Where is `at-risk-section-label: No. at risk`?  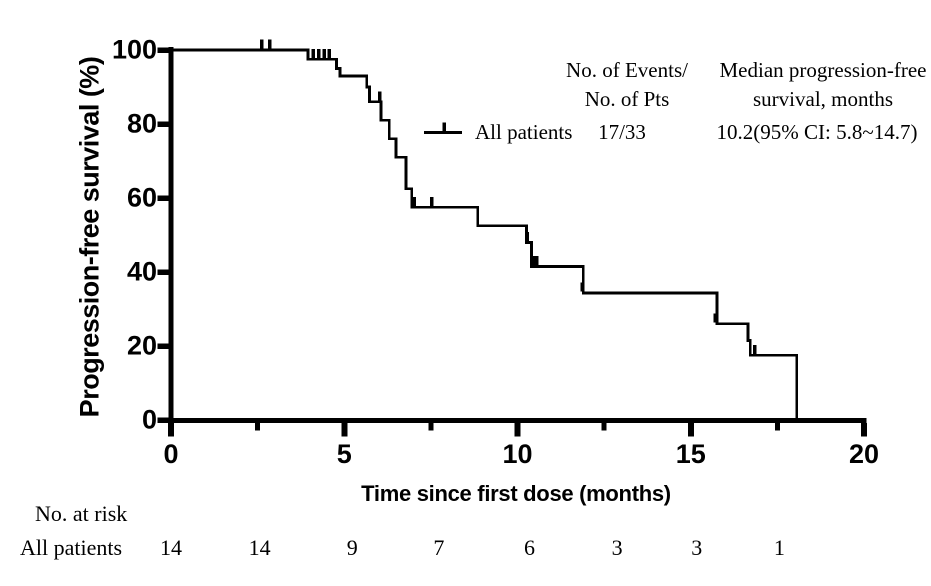 at-risk-section-label: No. at risk is located at coordinates (81, 513).